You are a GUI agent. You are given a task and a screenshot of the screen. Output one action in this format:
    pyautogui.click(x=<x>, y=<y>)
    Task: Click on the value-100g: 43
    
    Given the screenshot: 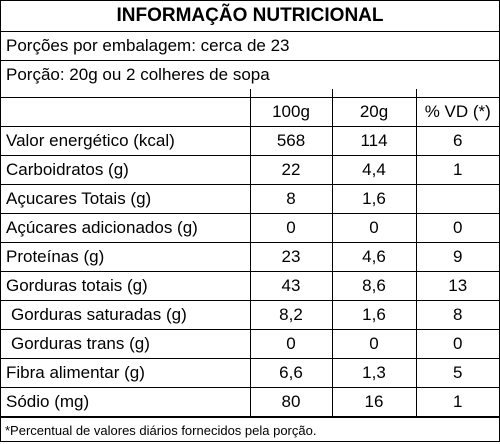 What is the action you would take?
    pyautogui.click(x=291, y=286)
    